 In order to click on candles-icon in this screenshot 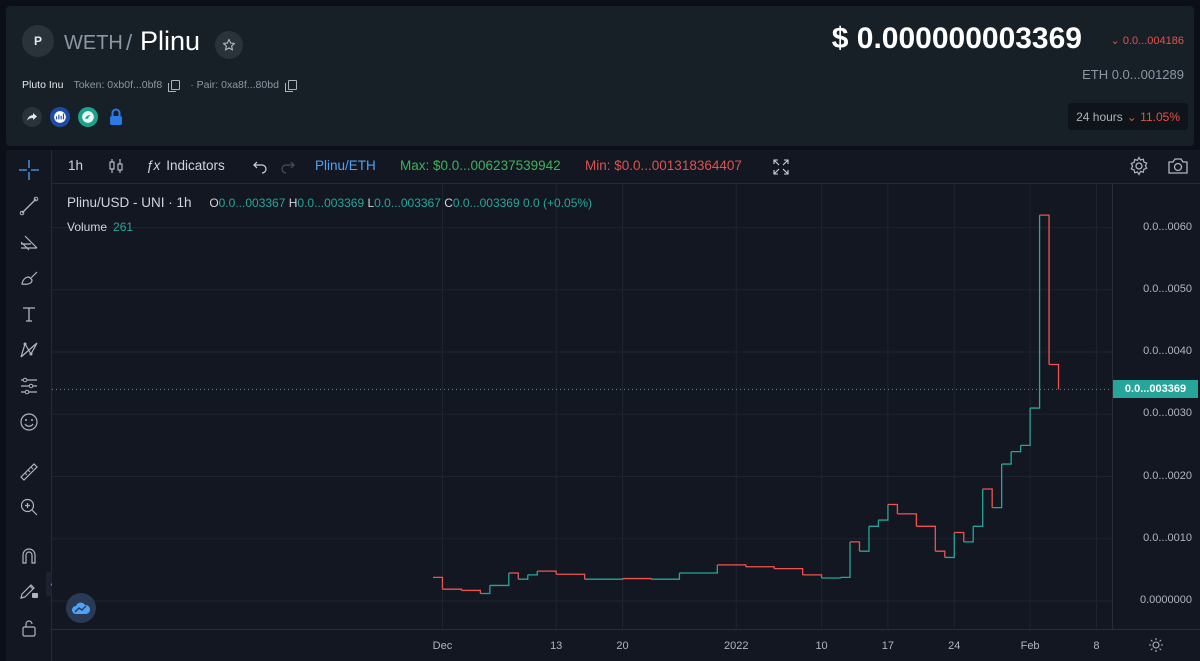, I will do `click(116, 166)`.